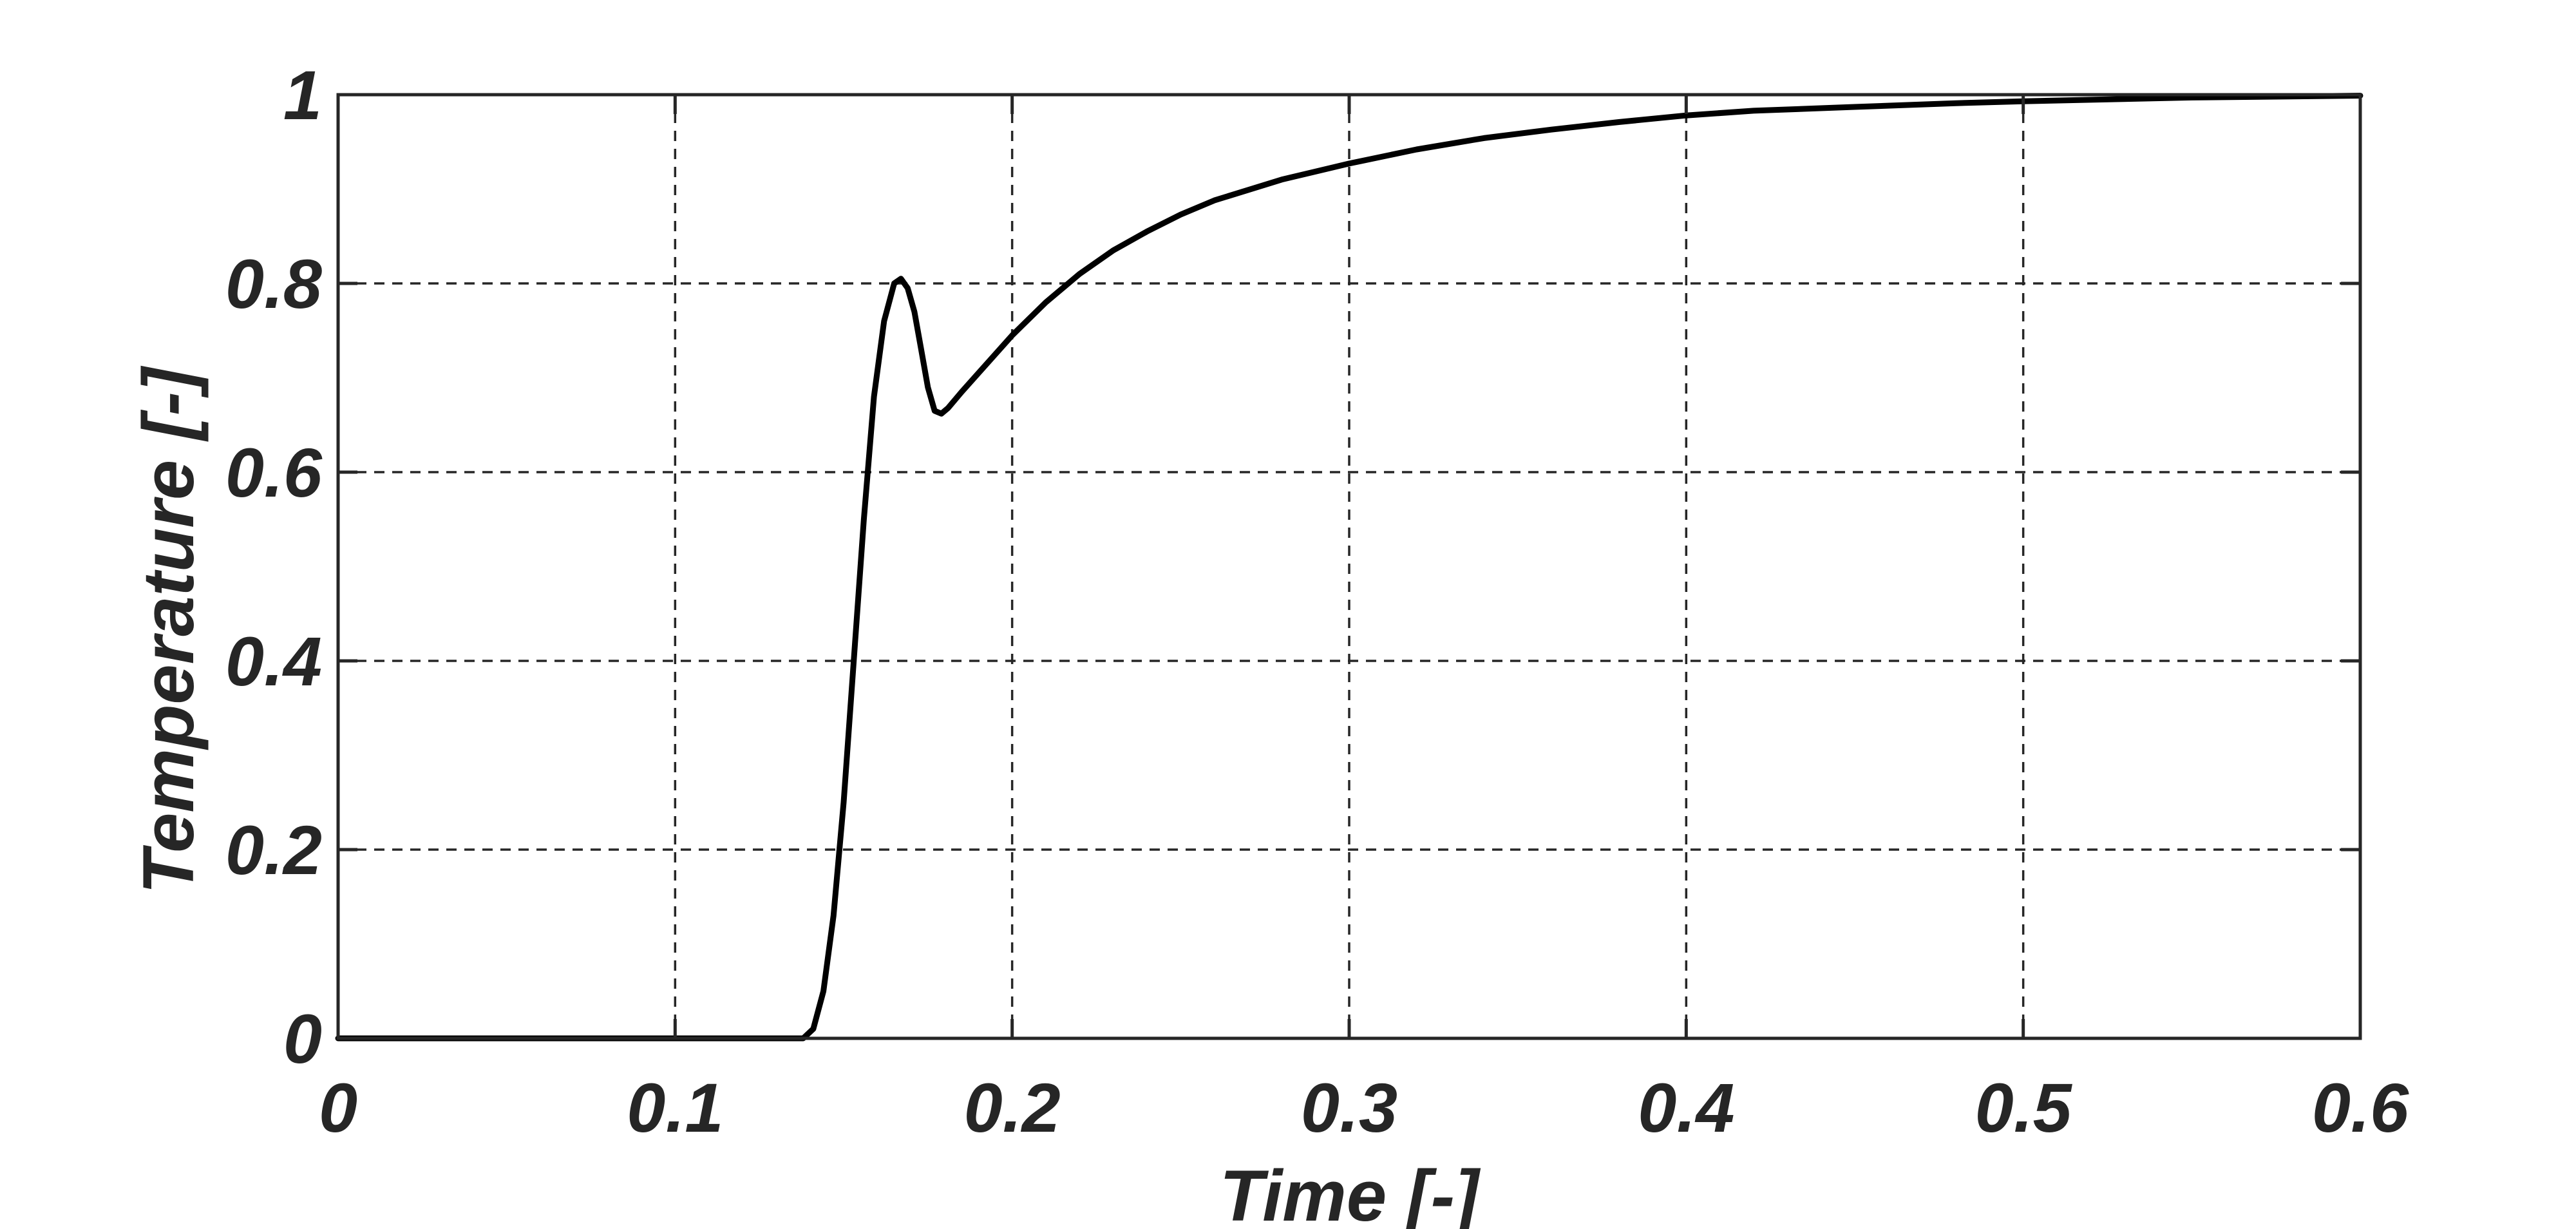 This screenshot has width=2576, height=1229. I want to click on y-tick-labels: 0 0.2 0.4 0.6 0.8 1, so click(274, 567).